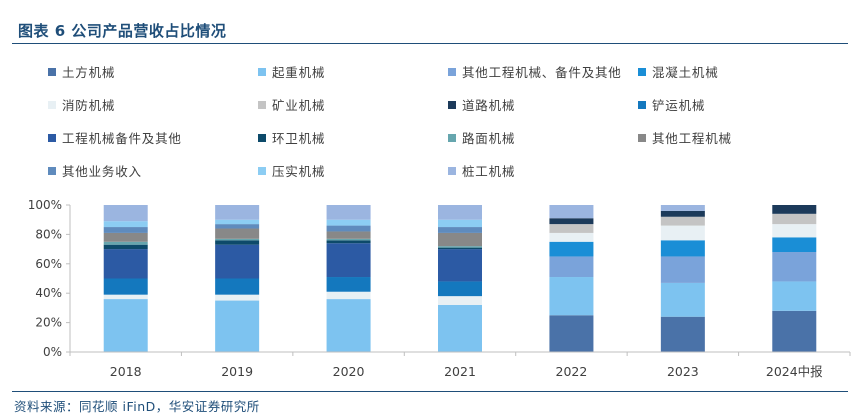 The image size is (860, 419). I want to click on figure-title: 图表 6 公司产品营收占比情况, so click(122, 31).